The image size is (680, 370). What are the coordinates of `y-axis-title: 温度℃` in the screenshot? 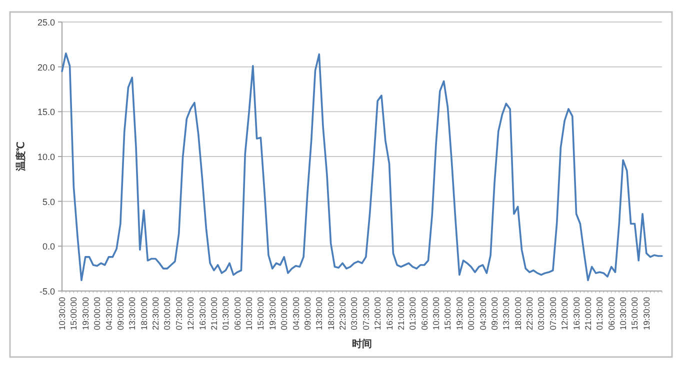 It's located at (21, 157).